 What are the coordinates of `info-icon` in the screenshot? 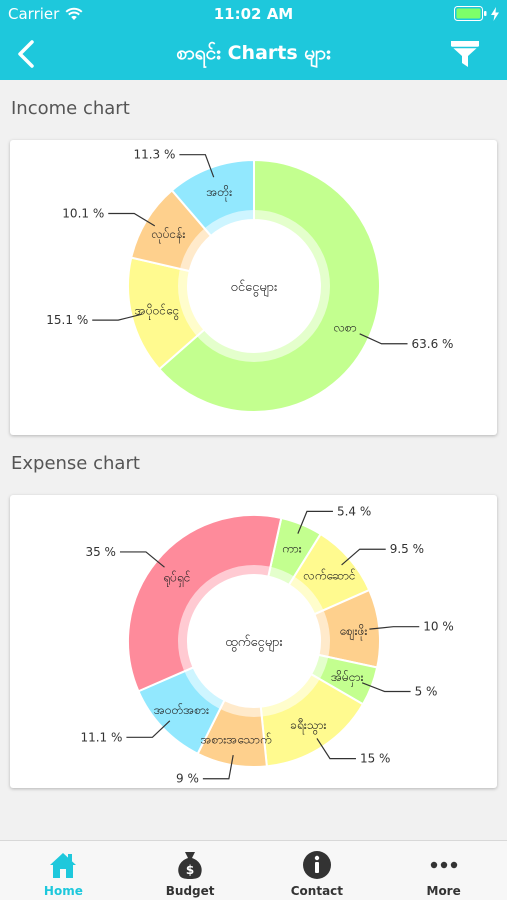 It's located at (316, 865).